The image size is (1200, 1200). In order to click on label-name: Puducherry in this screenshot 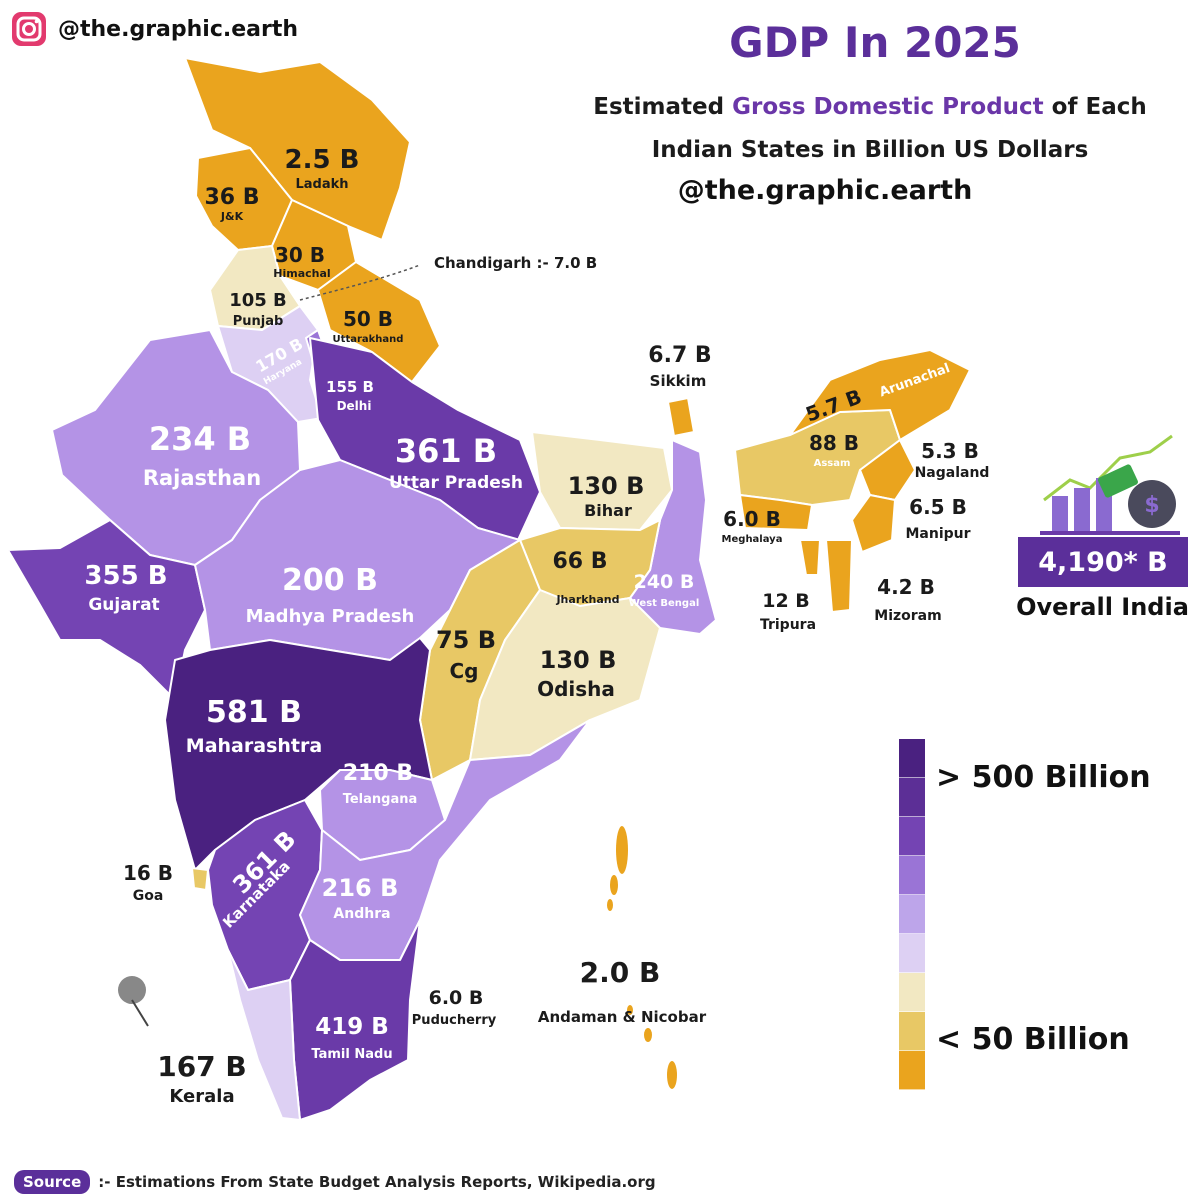, I will do `click(454, 1020)`.